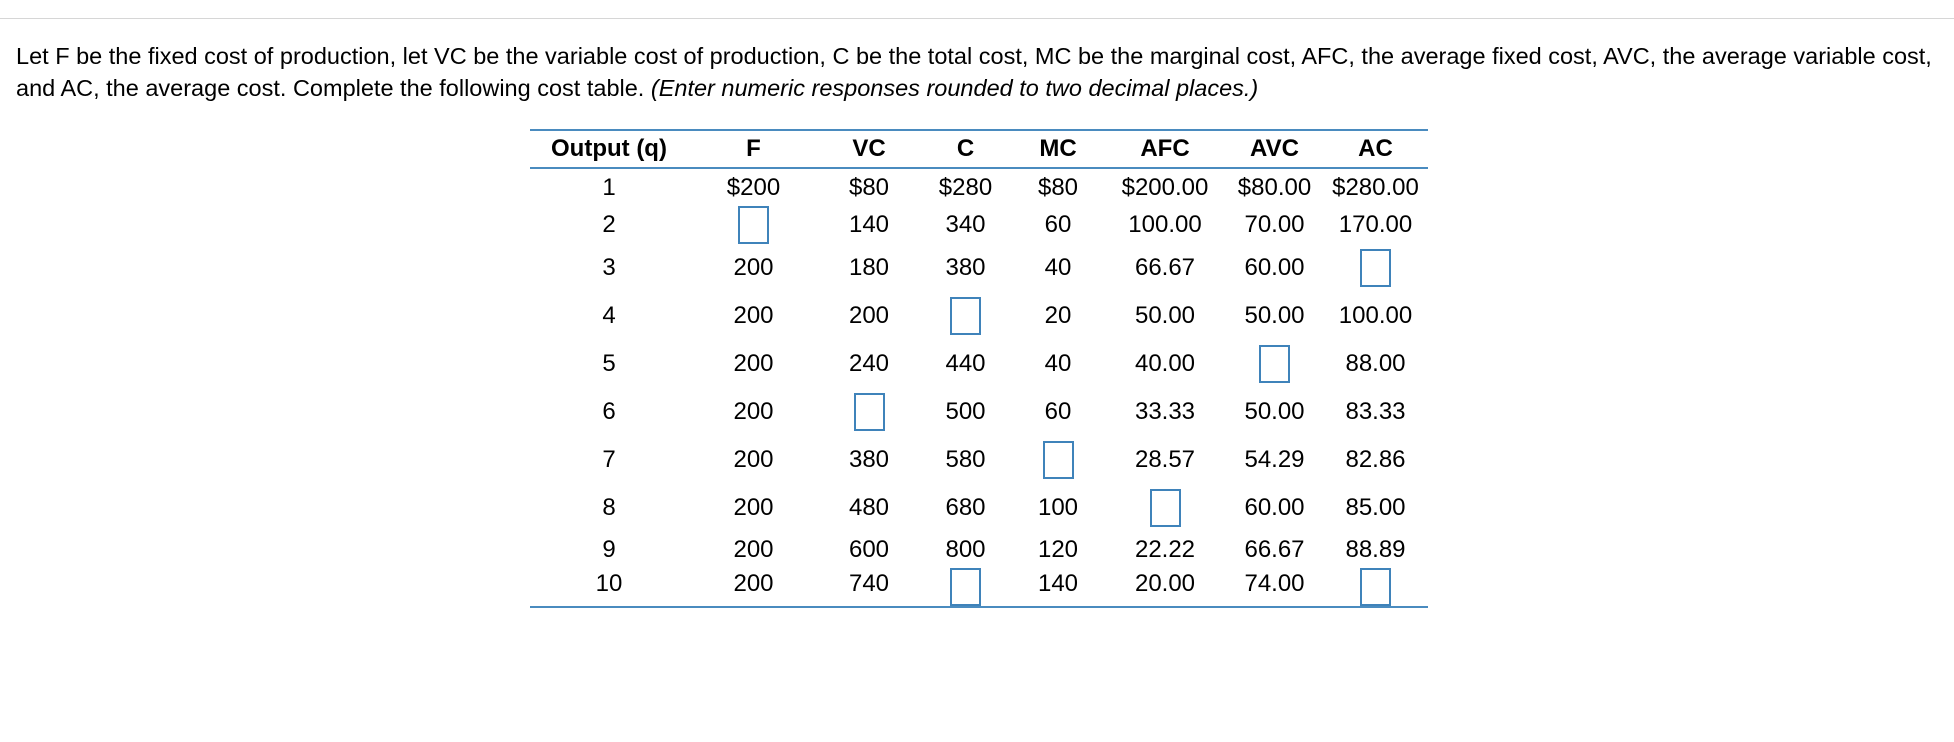 The image size is (1954, 742). What do you see at coordinates (1165, 187) in the screenshot?
I see `cell-average-fixed-cost: $200.00` at bounding box center [1165, 187].